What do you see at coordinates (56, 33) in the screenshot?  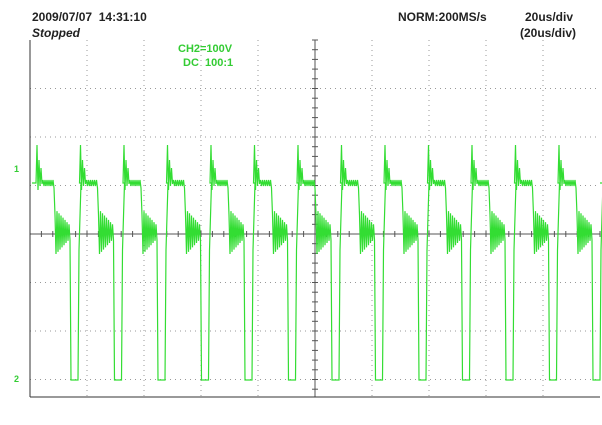 I see `status: Stopped` at bounding box center [56, 33].